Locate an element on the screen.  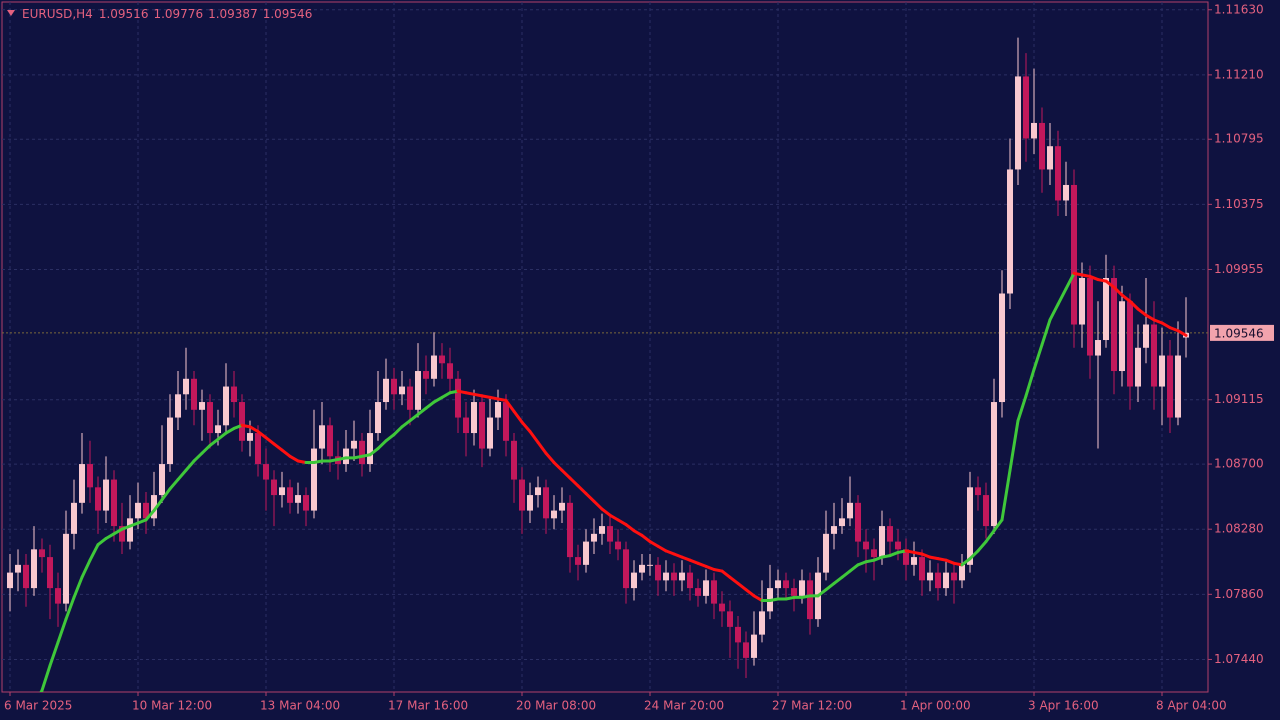
collapse-icon is located at coordinates (11, 13).